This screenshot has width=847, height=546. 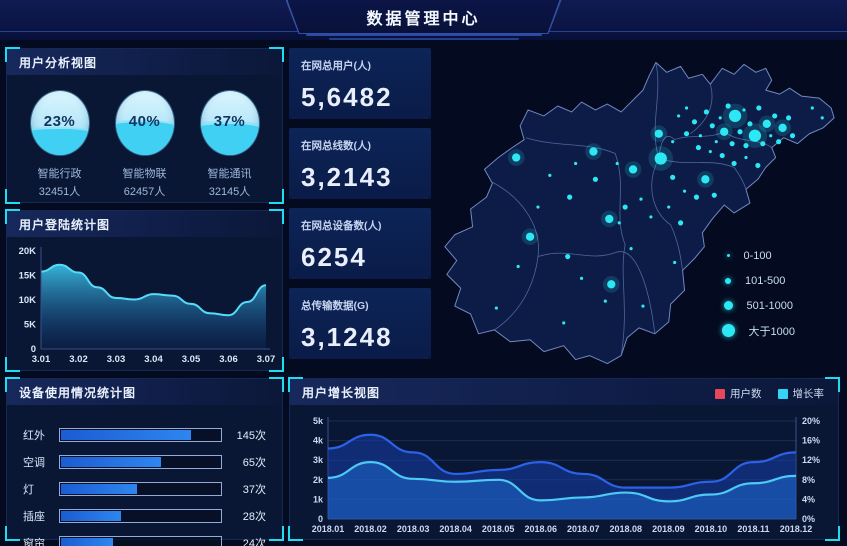 I want to click on y-tick-label: 20K, so click(x=28, y=251).